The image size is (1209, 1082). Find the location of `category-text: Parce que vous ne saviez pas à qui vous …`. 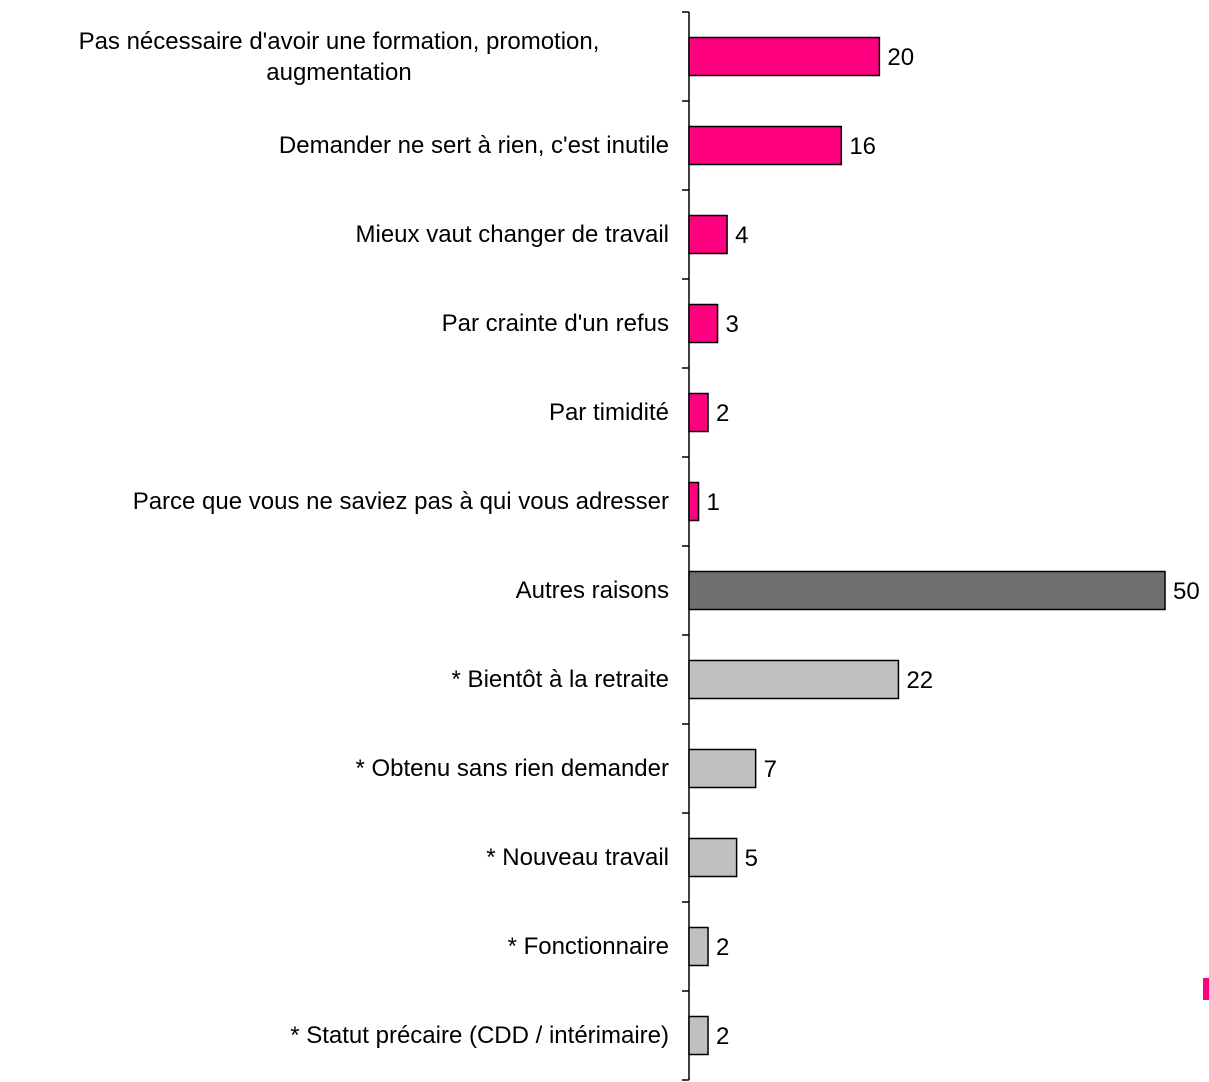

category-text: Parce que vous ne saviez pas à qui vous … is located at coordinates (400, 501).